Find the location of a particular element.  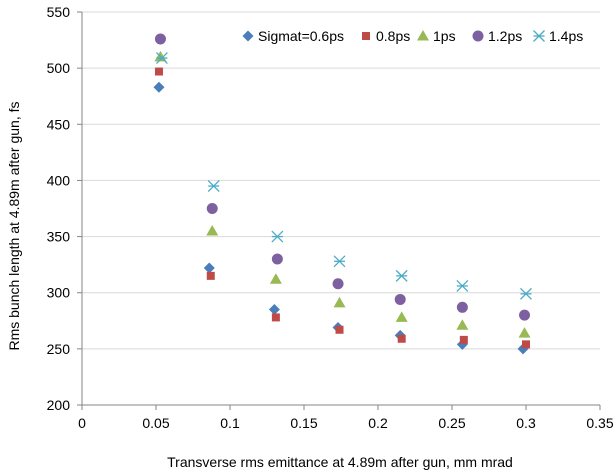

x-tick-label: 0.1 is located at coordinates (230, 423).